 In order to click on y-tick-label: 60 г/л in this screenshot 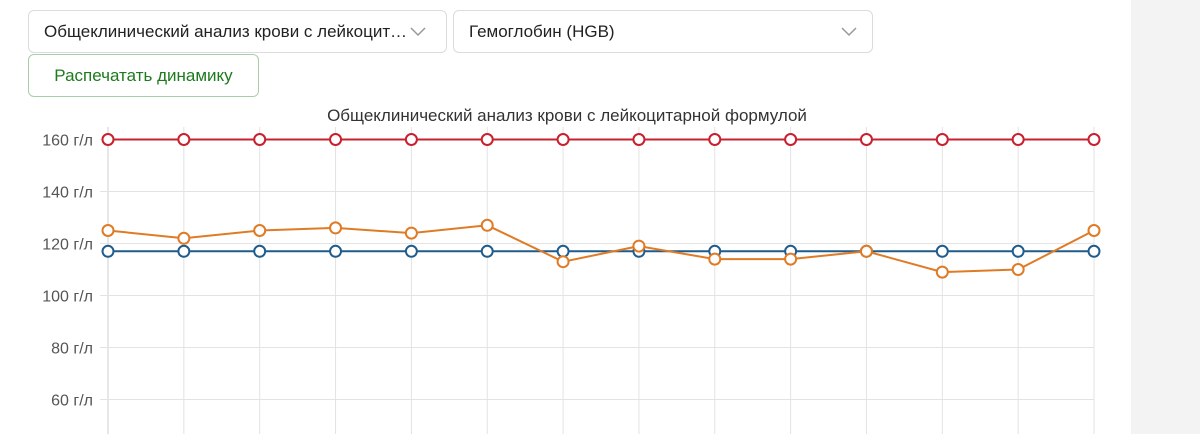, I will do `click(72, 401)`.